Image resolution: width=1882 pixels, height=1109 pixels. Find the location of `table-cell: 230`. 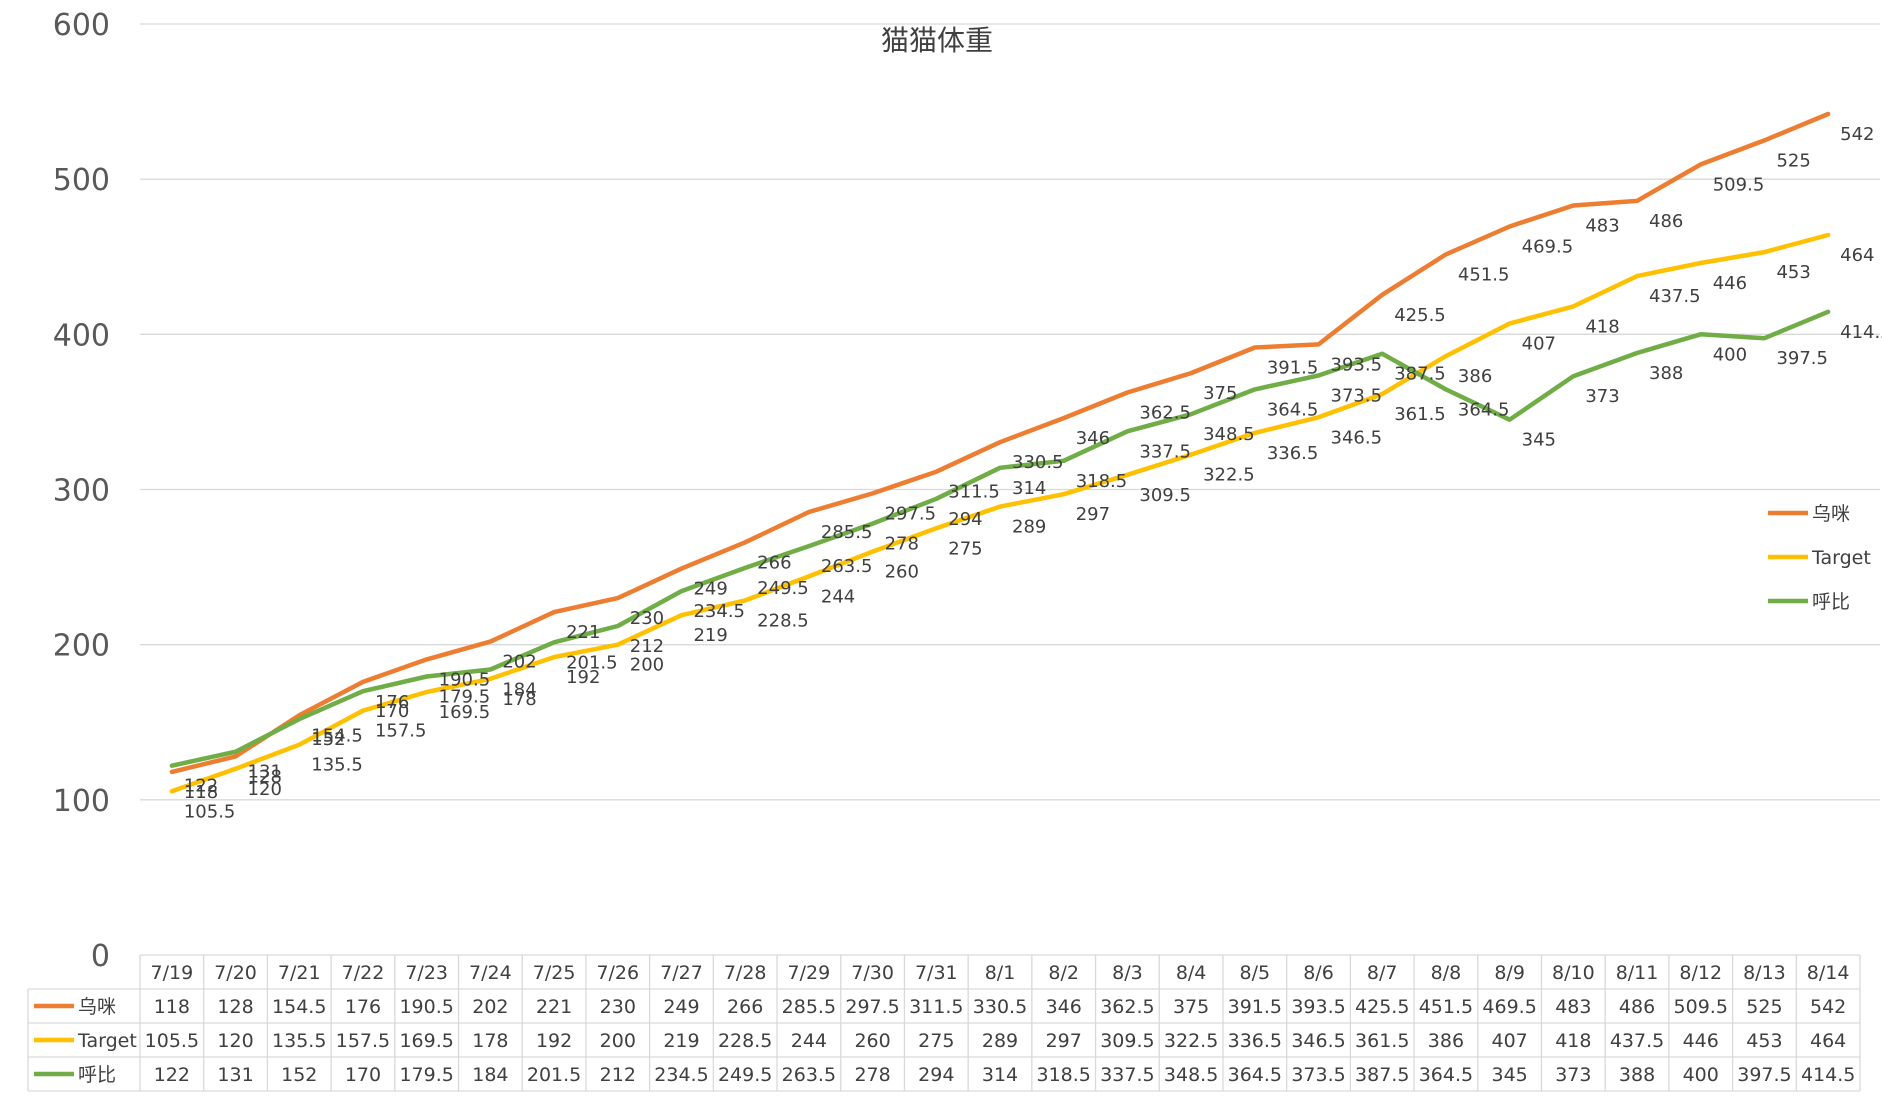

table-cell: 230 is located at coordinates (618, 1007).